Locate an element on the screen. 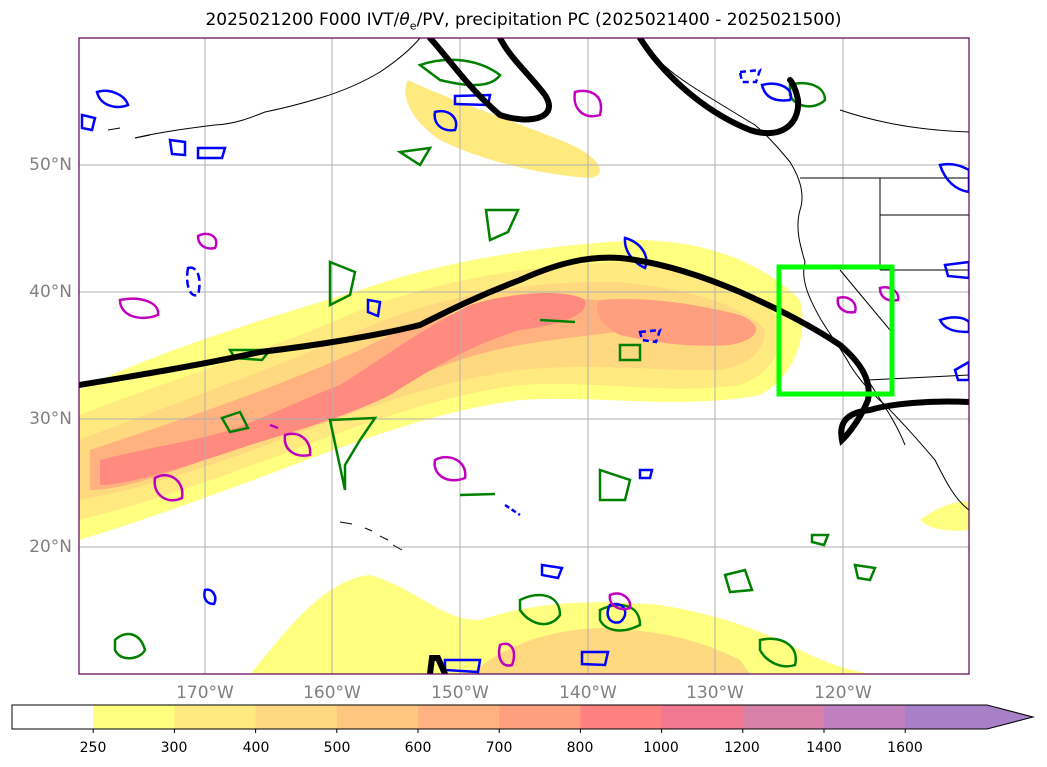 The height and width of the screenshot is (767, 1047). colorbar-tick: 400 is located at coordinates (256, 748).